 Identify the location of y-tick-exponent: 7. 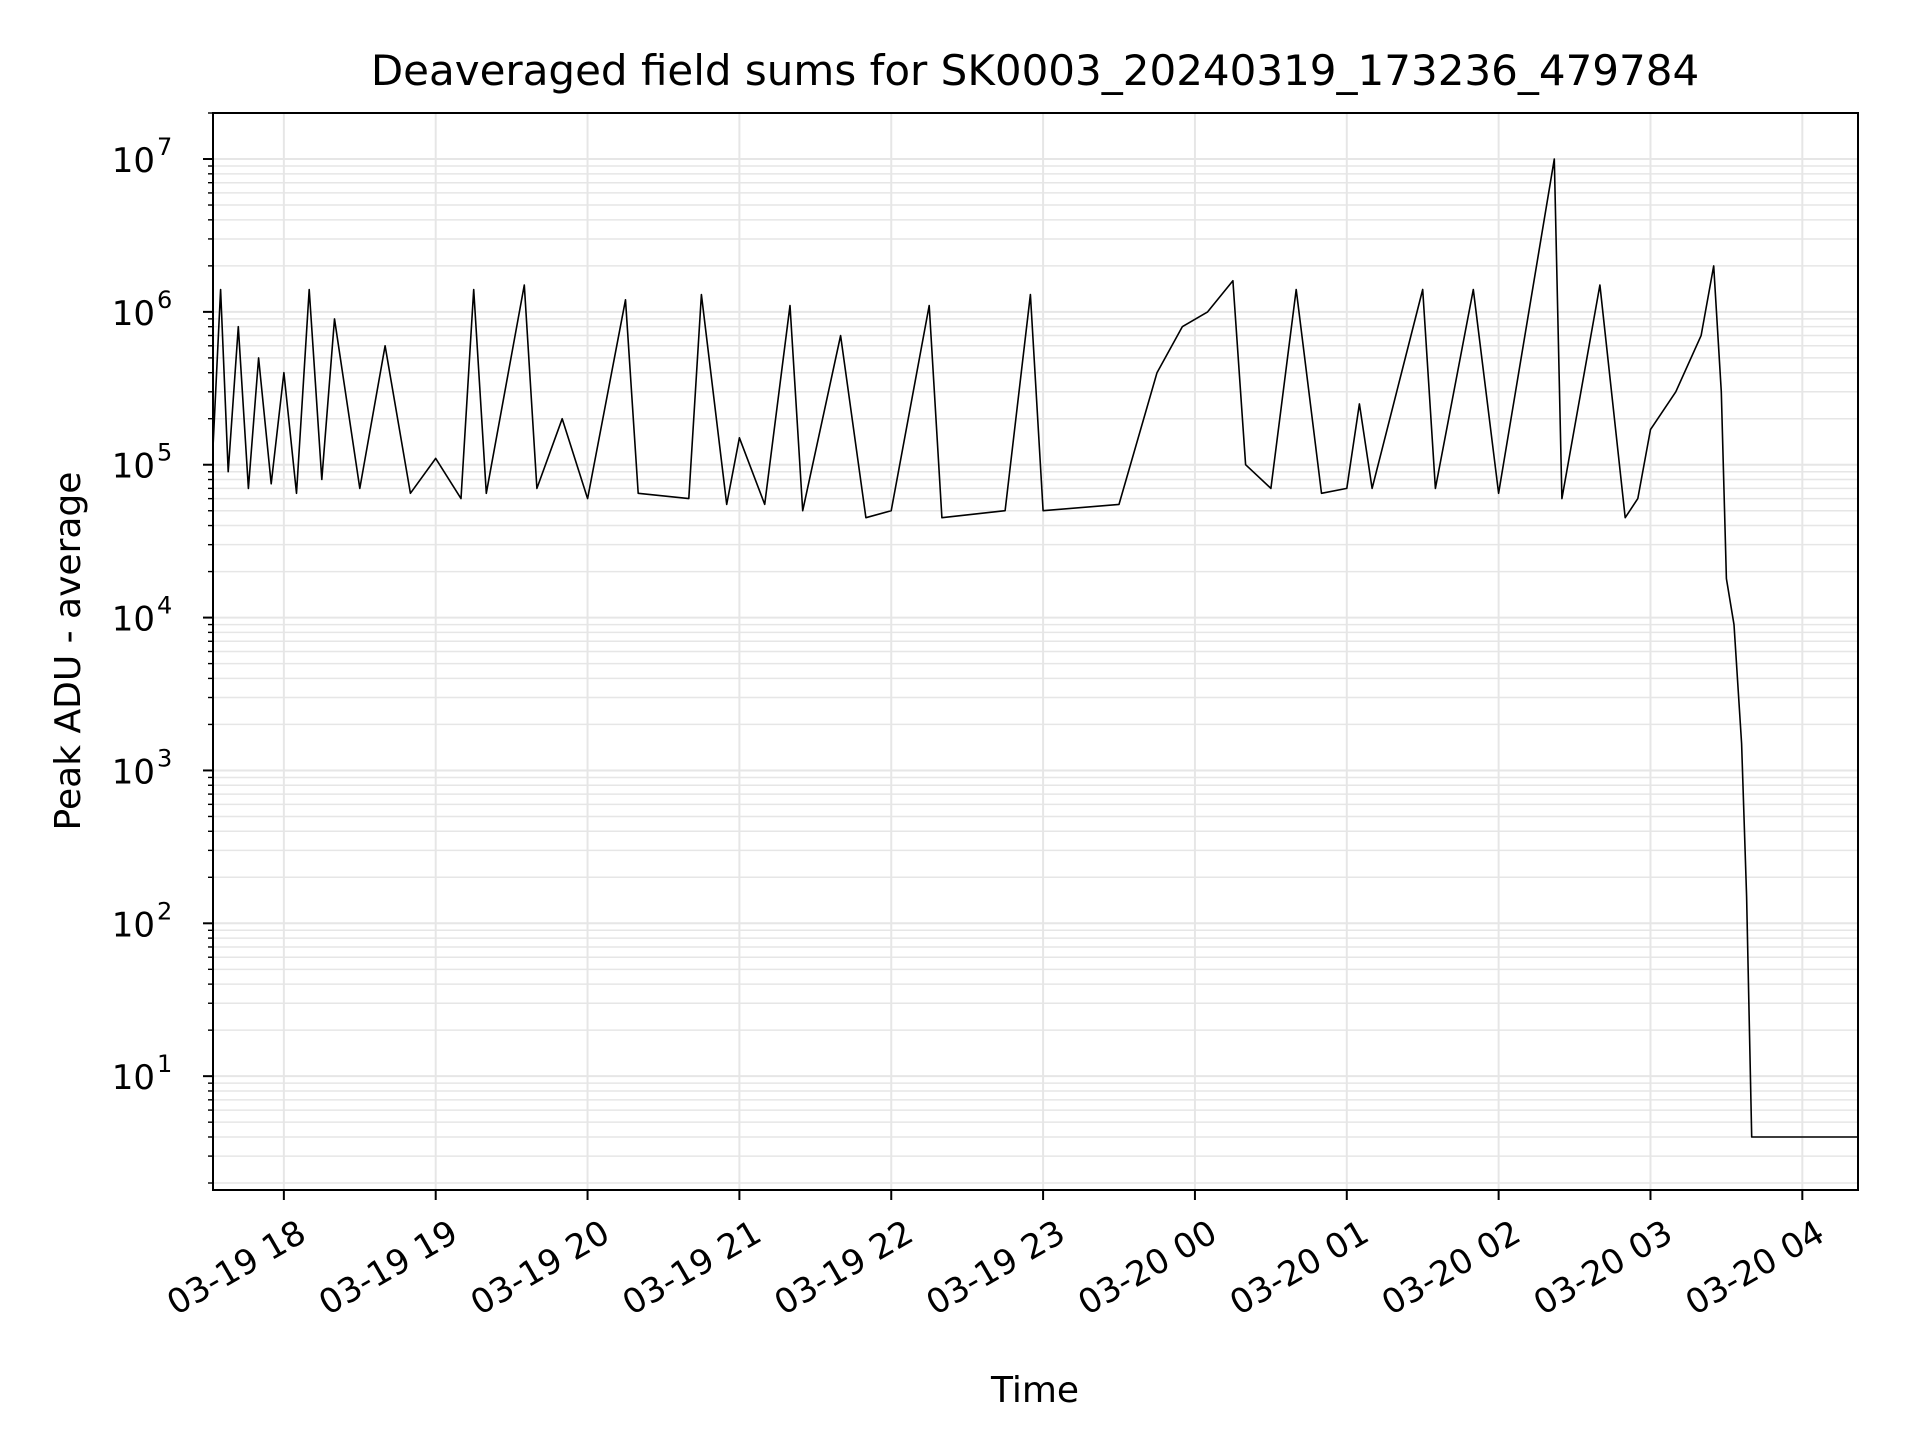
(164, 147).